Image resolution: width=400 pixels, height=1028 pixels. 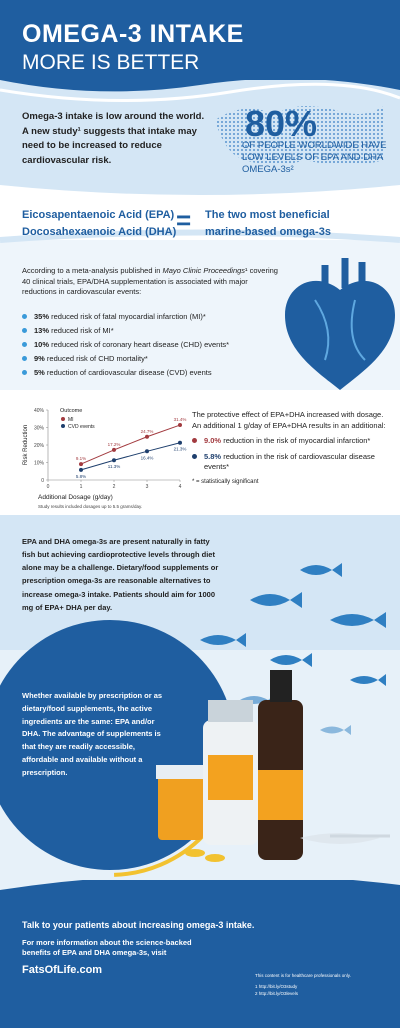 What do you see at coordinates (42, 481) in the screenshot?
I see `y-tick-label: 0` at bounding box center [42, 481].